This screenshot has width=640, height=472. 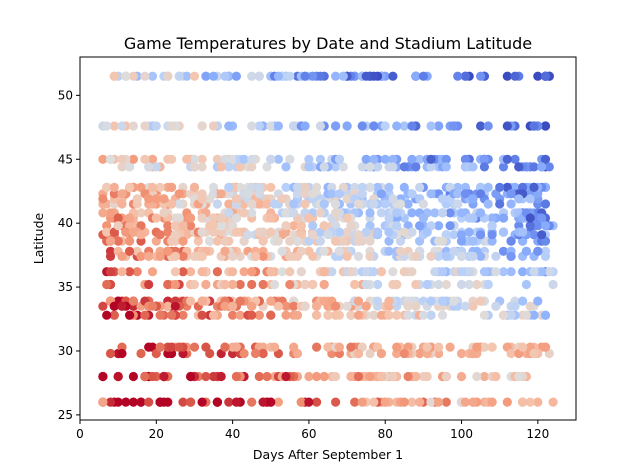 What do you see at coordinates (65, 223) in the screenshot?
I see `y-tick-label: 40` at bounding box center [65, 223].